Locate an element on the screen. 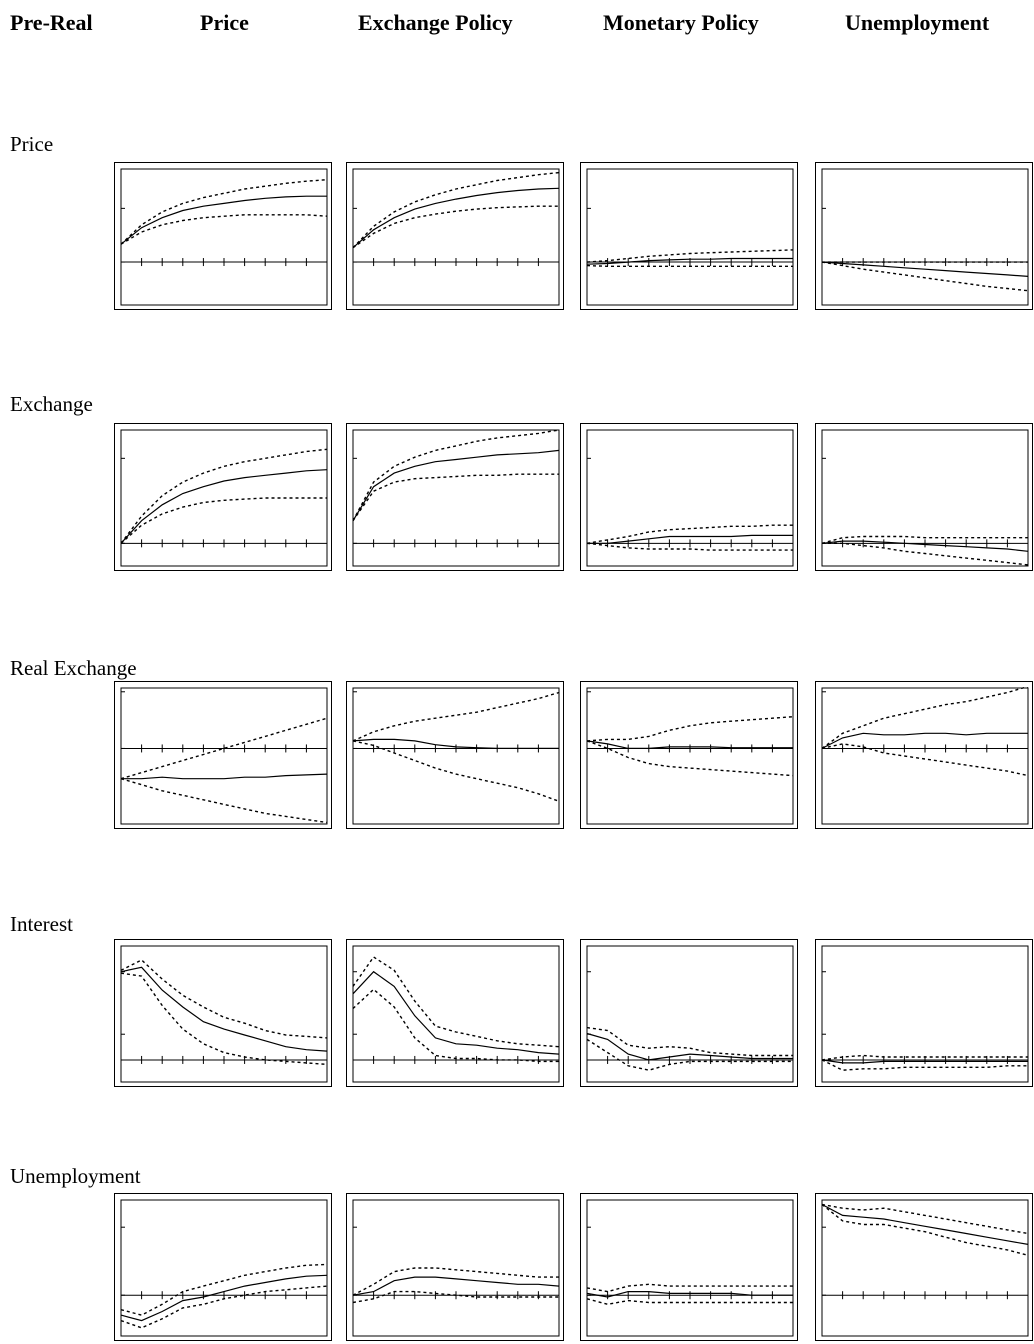 The image size is (1034, 1344). panel-exchange-by-exchange-policy is located at coordinates (455, 497).